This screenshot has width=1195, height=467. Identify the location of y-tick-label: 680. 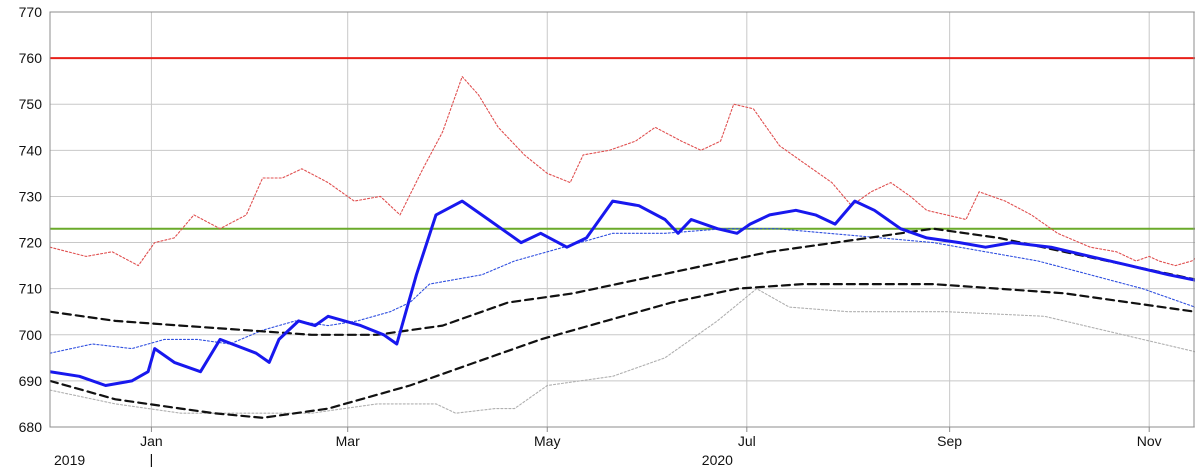
(31, 427).